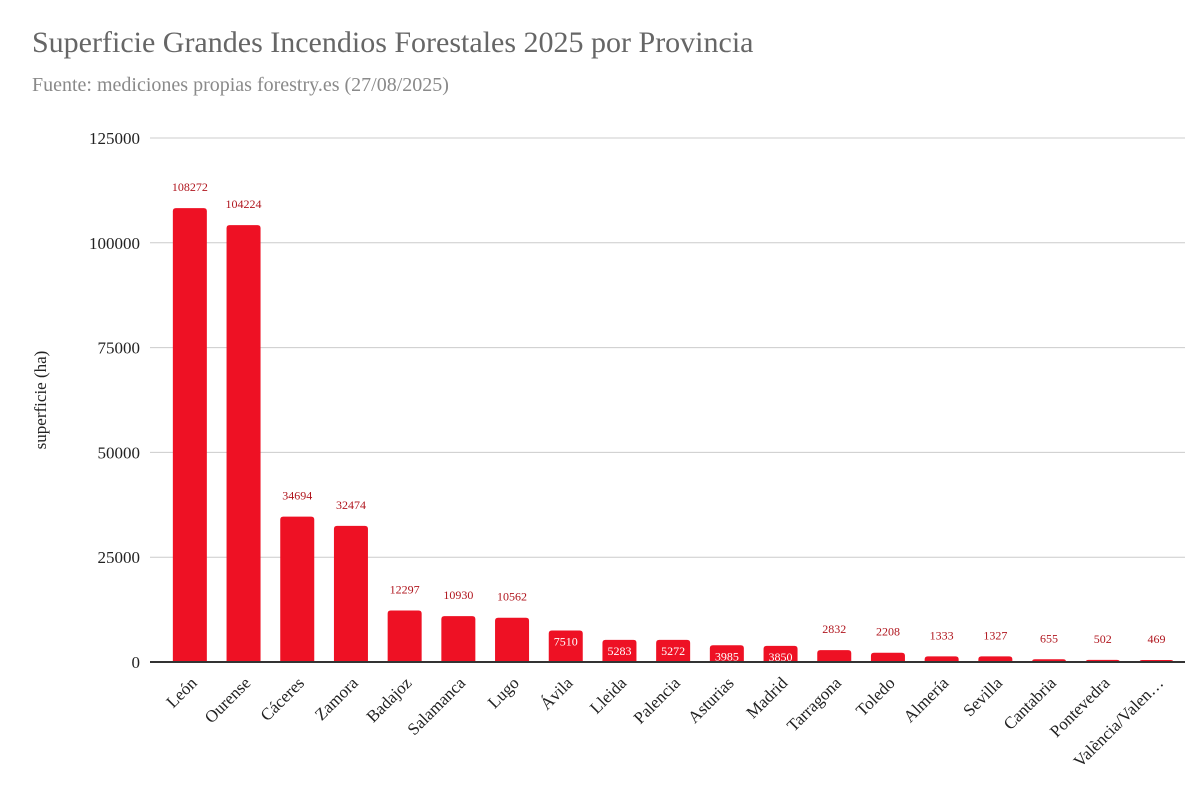  What do you see at coordinates (982, 696) in the screenshot?
I see `x-tick-label: Sevilla` at bounding box center [982, 696].